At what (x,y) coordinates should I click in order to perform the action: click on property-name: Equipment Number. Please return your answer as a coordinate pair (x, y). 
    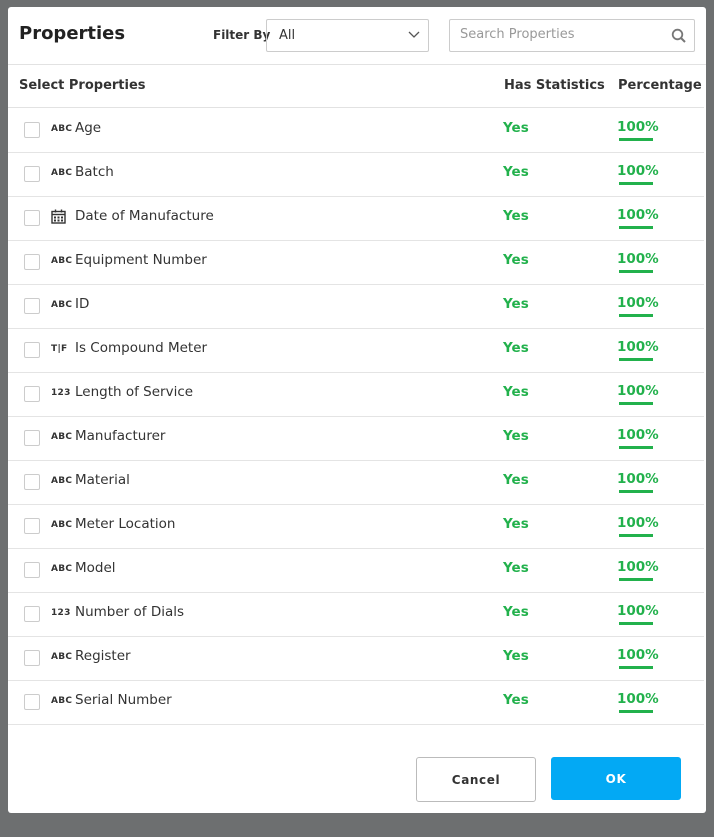
    Looking at the image, I should click on (141, 260).